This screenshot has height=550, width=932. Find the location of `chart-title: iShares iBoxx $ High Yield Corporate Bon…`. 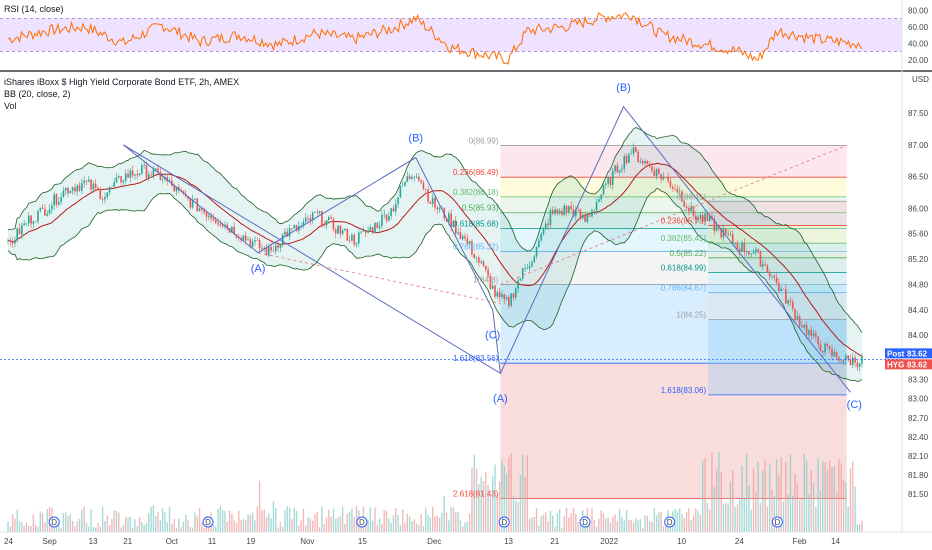

chart-title: iShares iBoxx $ High Yield Corporate Bon… is located at coordinates (121, 82).